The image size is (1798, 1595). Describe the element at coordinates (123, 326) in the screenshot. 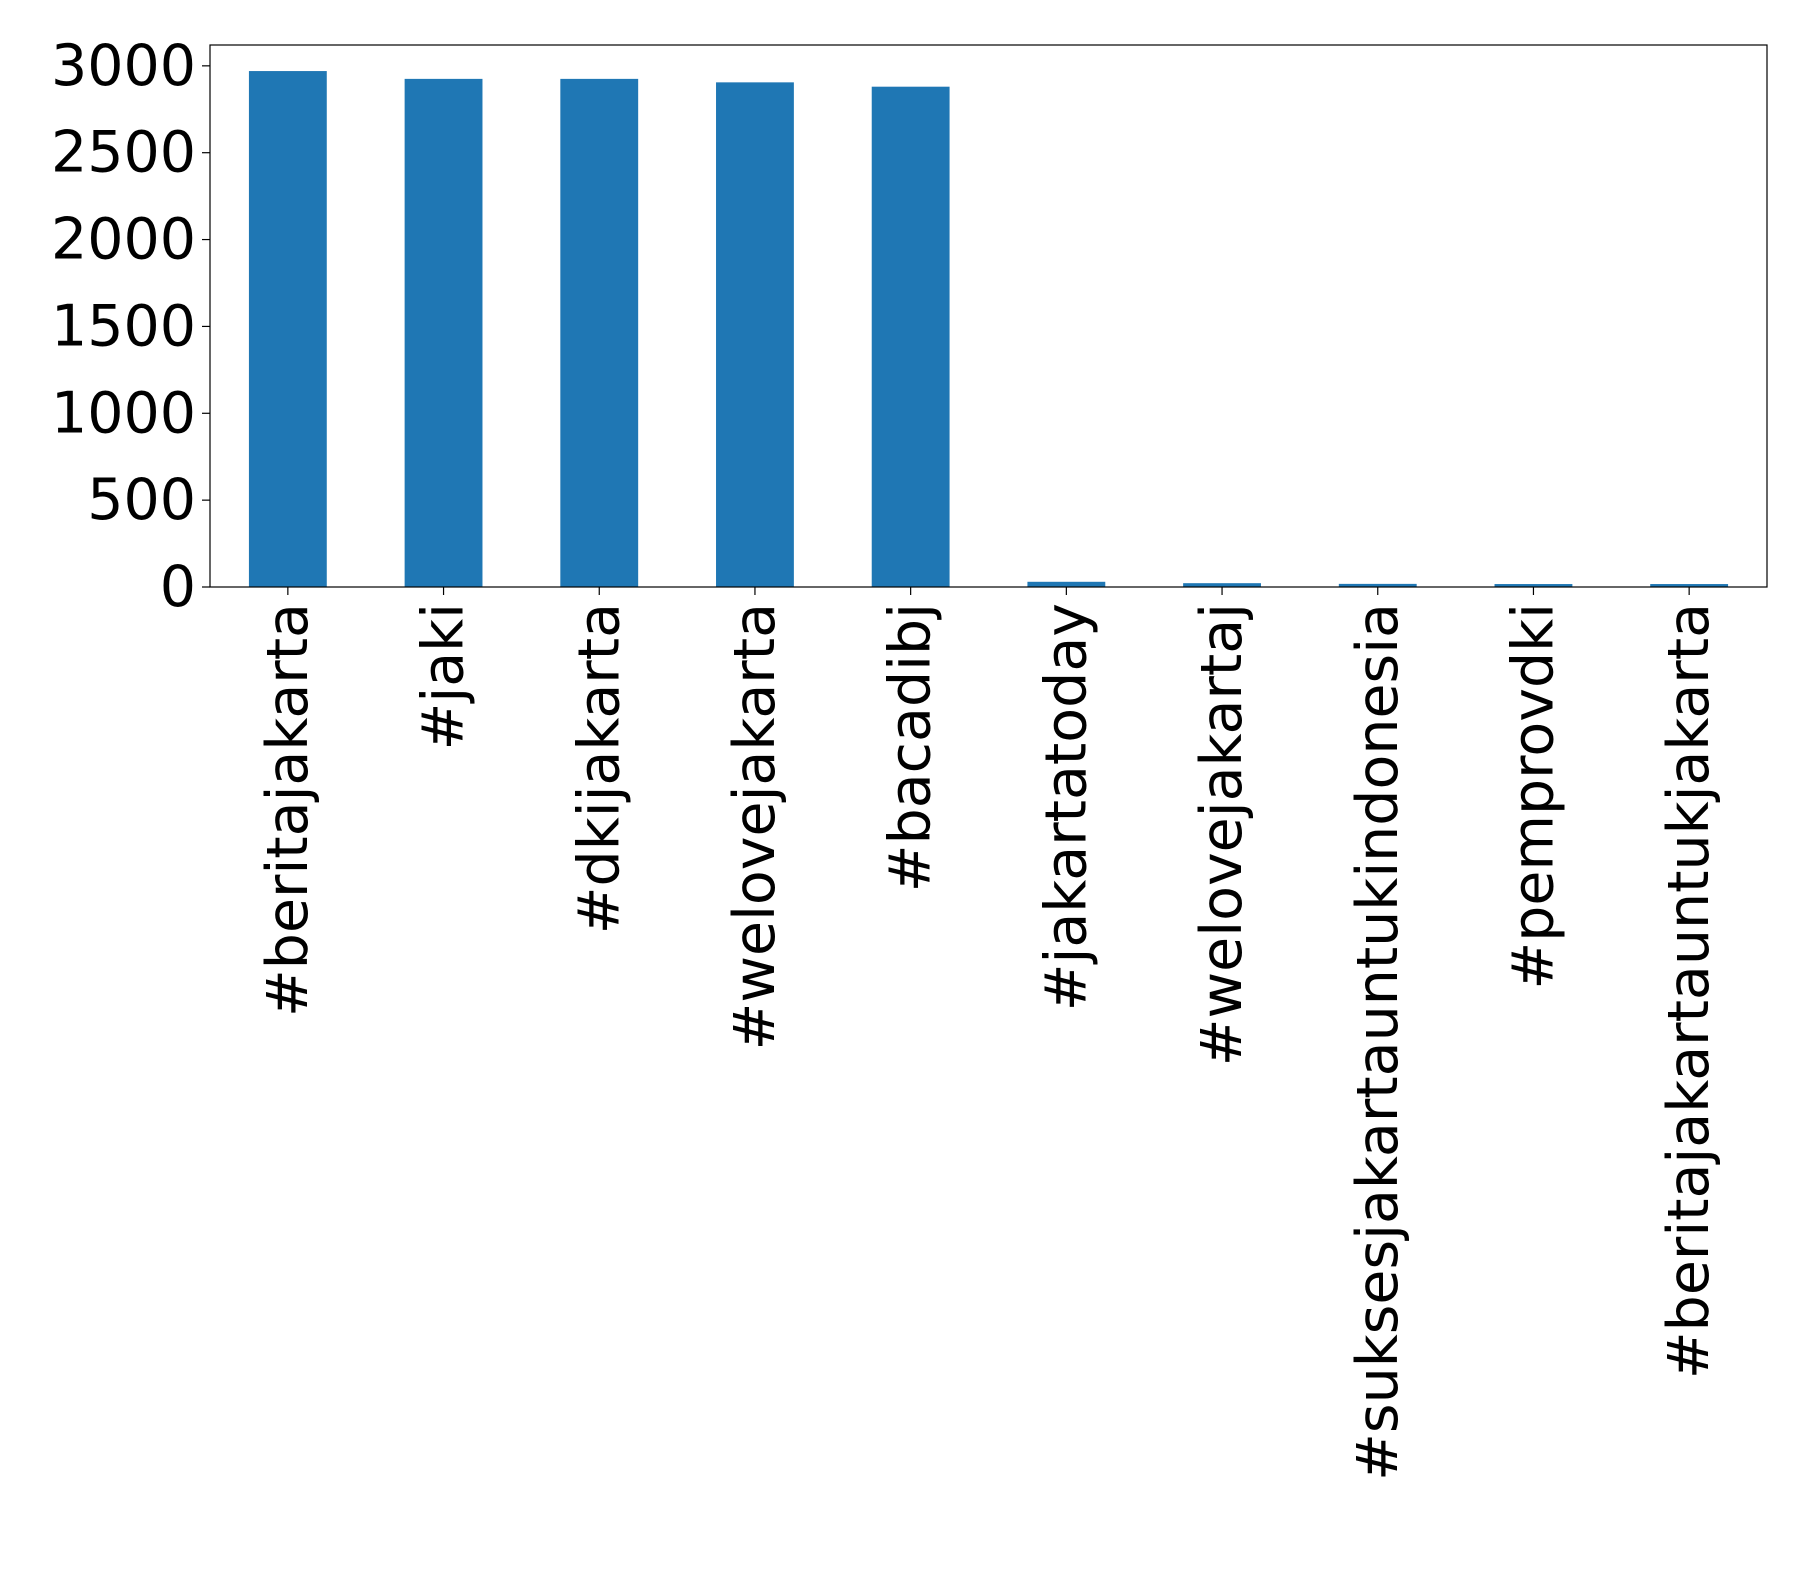

I see `y-tick-label: 1500` at that location.